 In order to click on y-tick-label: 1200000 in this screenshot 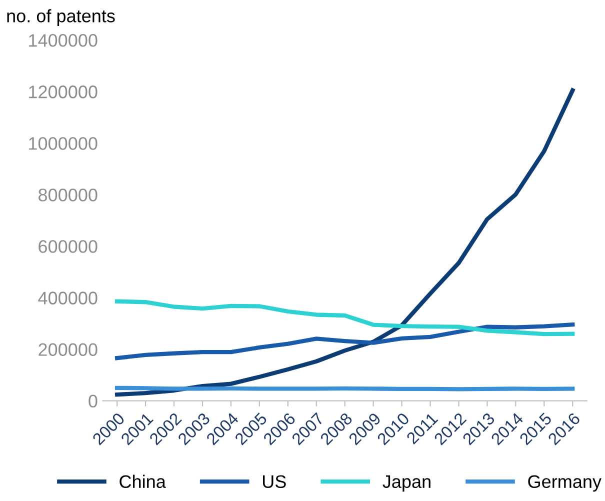, I will do `click(63, 92)`.